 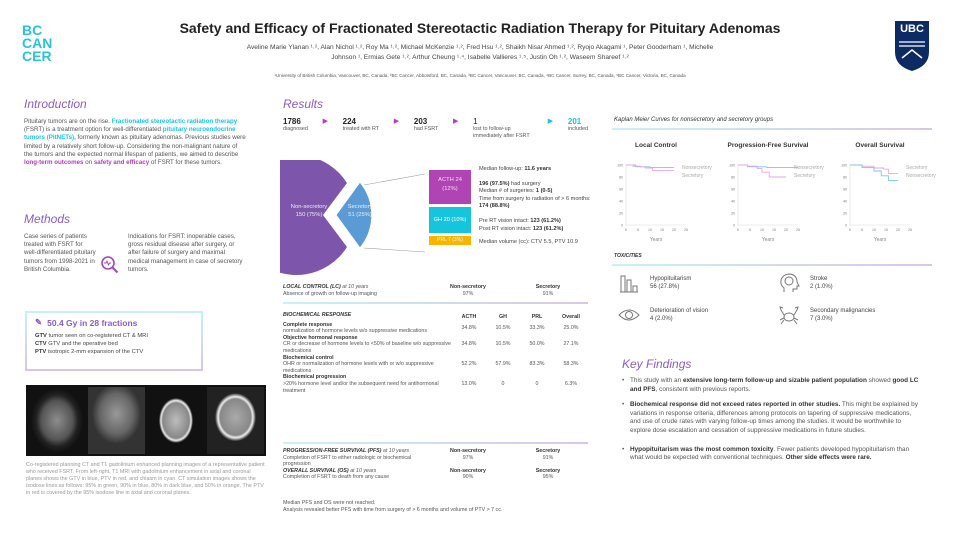 I want to click on pie-label-nonsecretory: Non-secretory 150 (75%), so click(x=309, y=211).